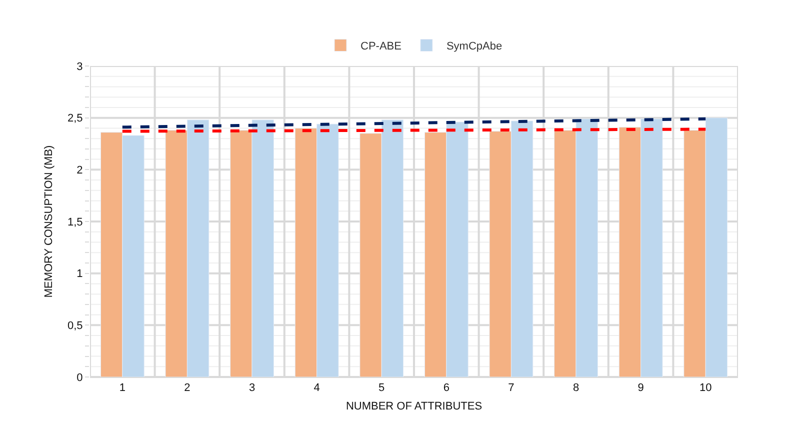 The width and height of the screenshot is (795, 421). I want to click on y-tick-label: 0, so click(79, 378).